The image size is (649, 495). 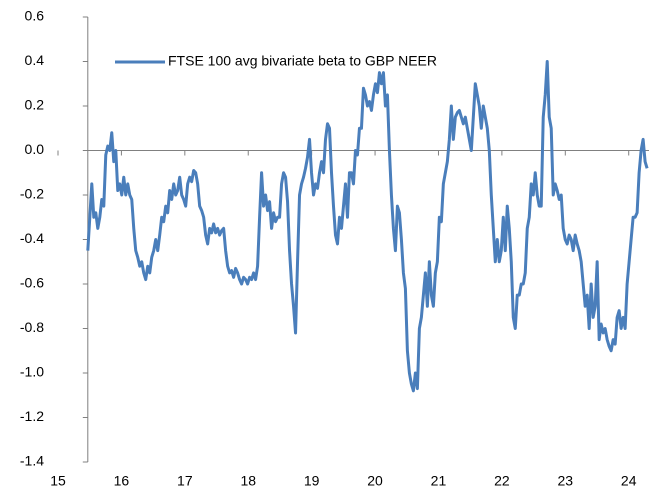 I want to click on y-tick-label: -1.0, so click(x=32, y=372).